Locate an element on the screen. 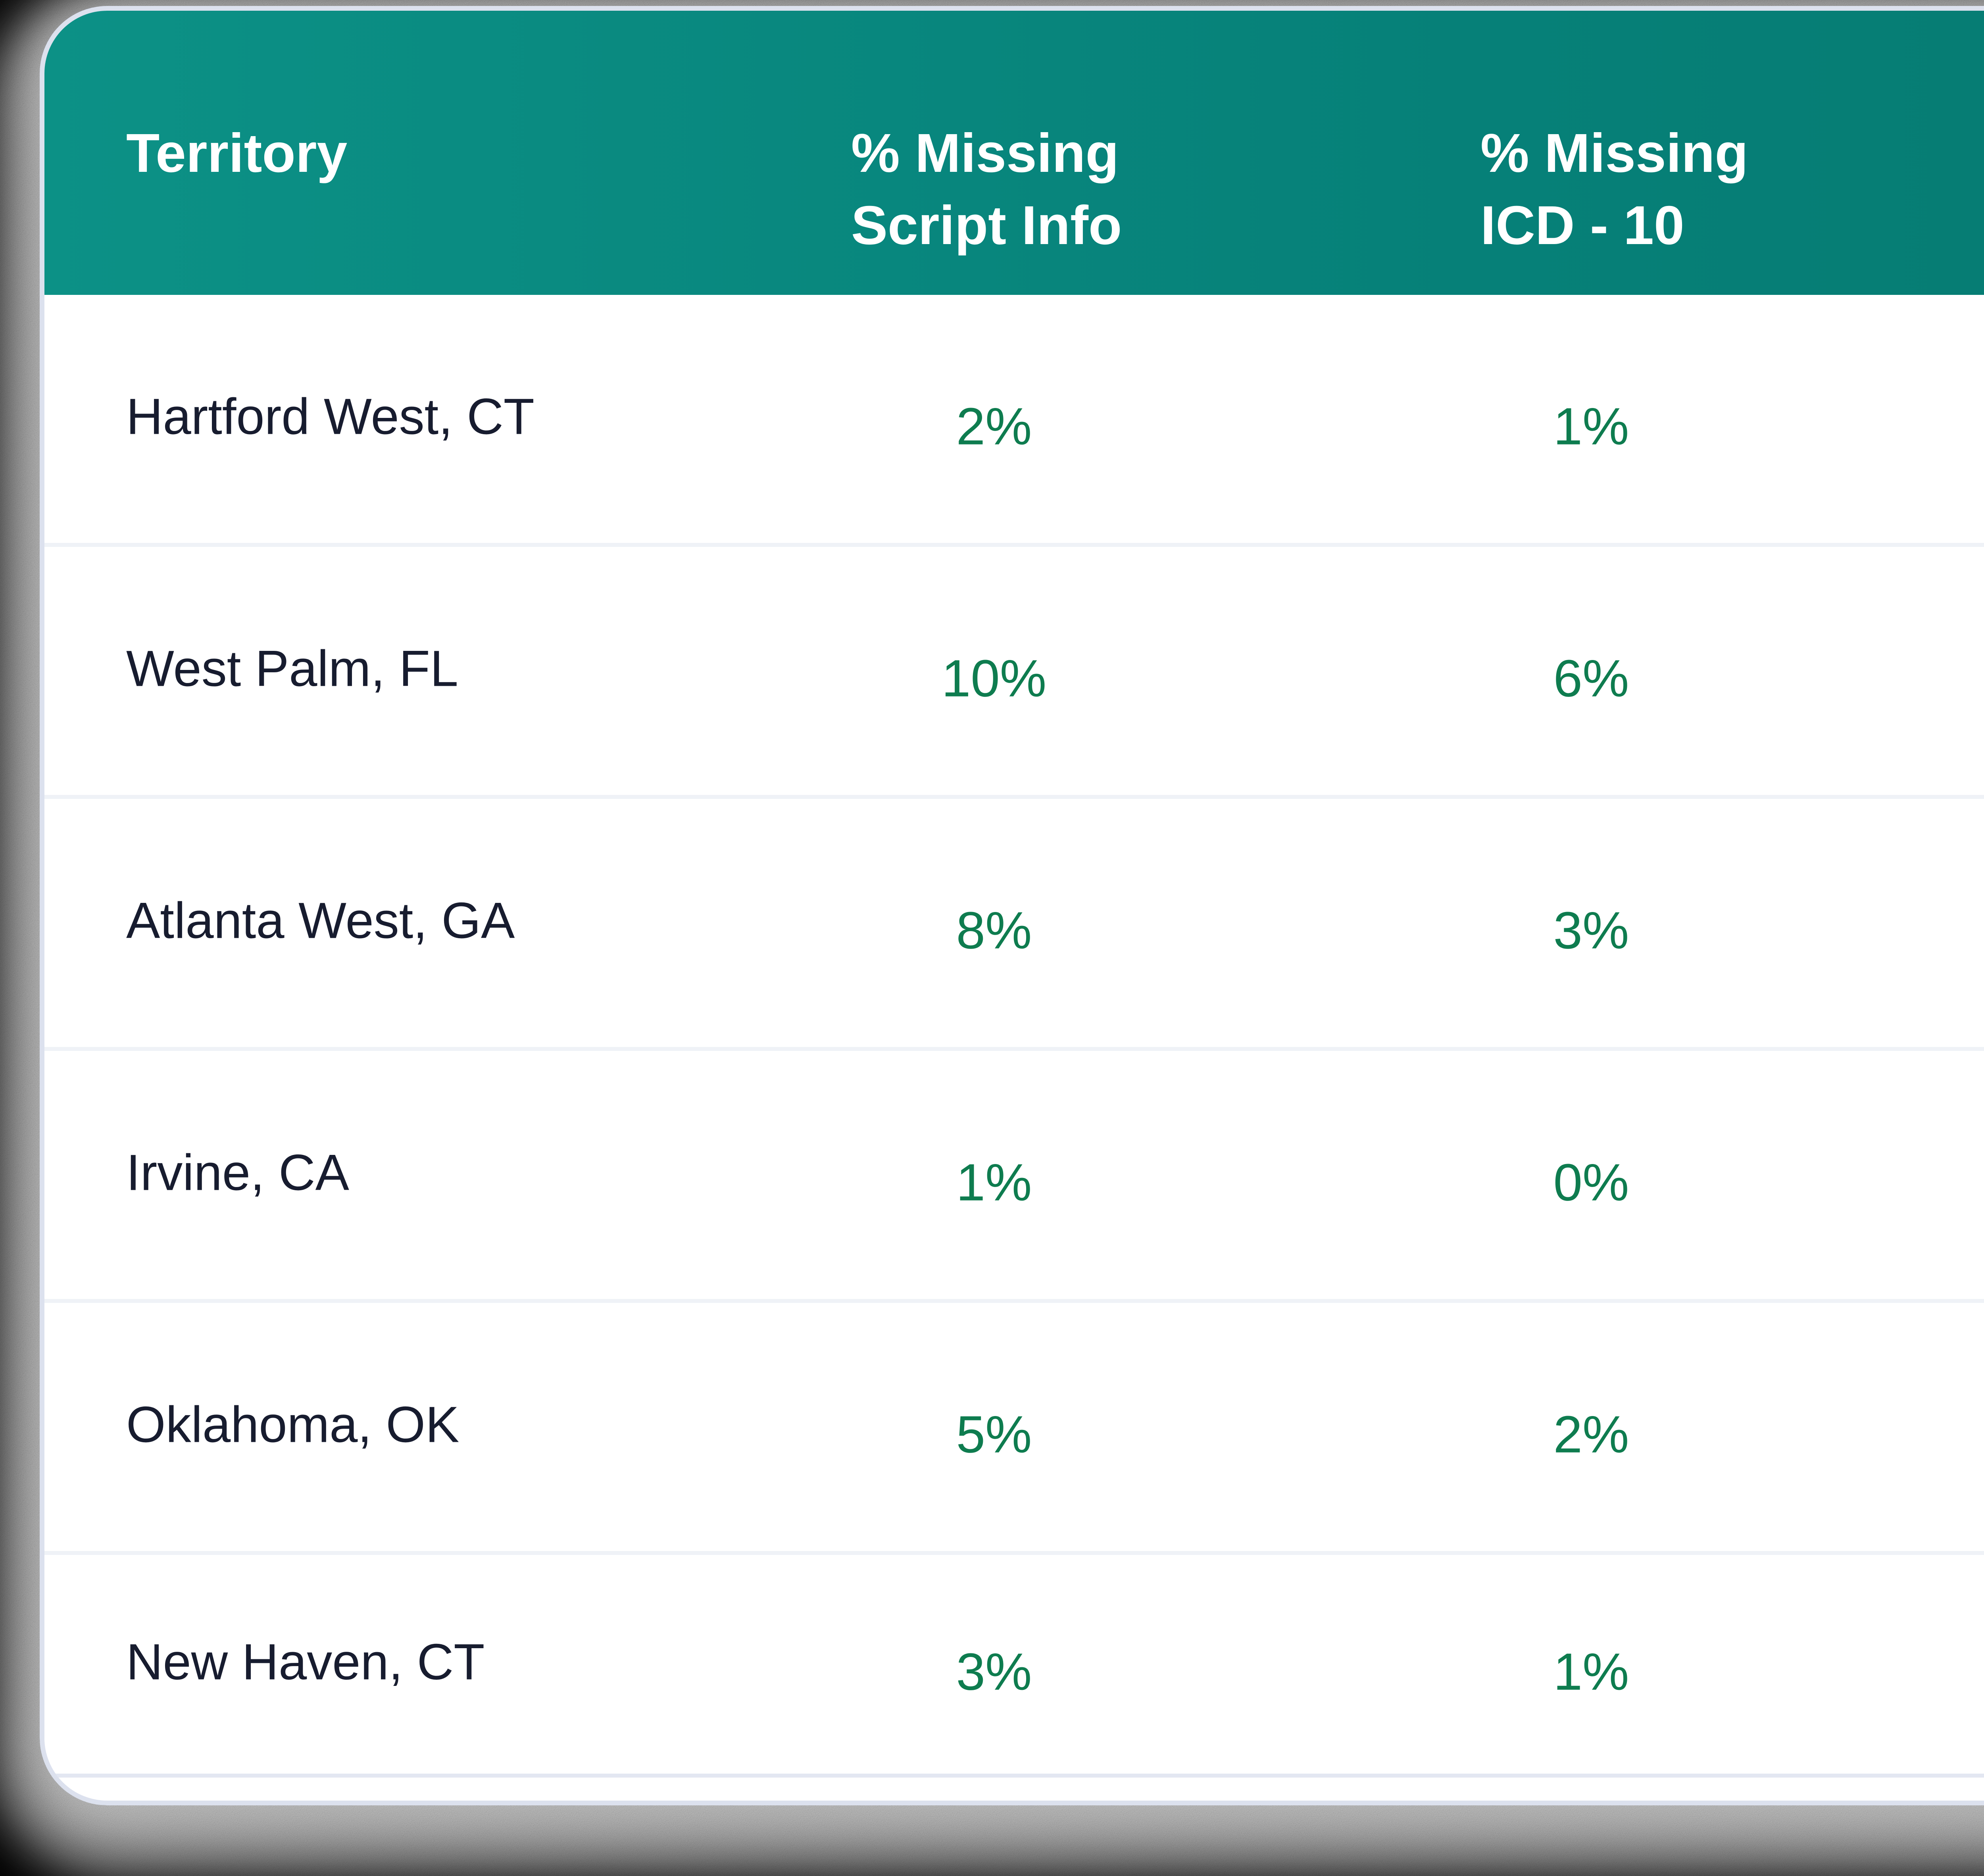 The image size is (1984, 1876). table-row: Atlanta West, GA8%3%5% is located at coordinates (1014, 925).